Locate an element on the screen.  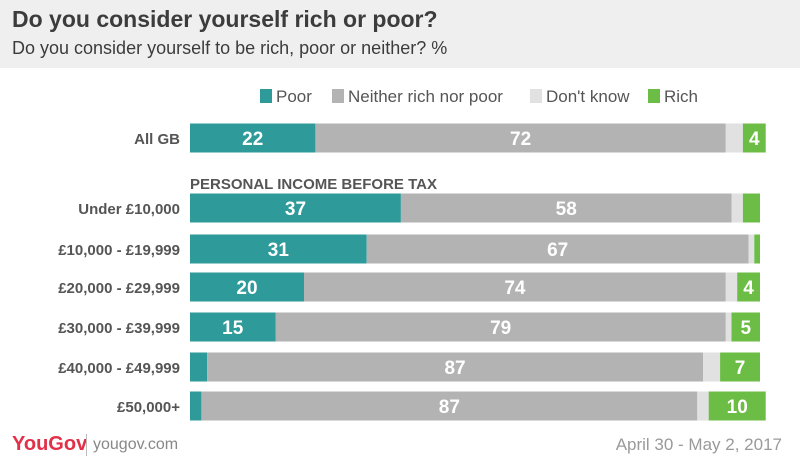
legend-swatch-don-t-know is located at coordinates (536, 96).